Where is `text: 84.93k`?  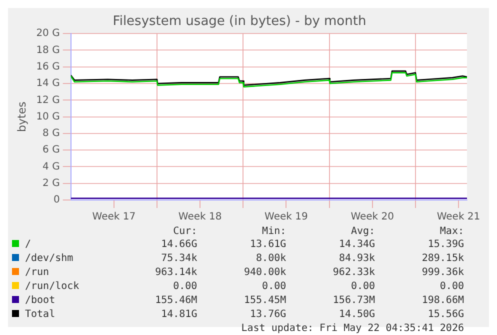 text: 84.93k is located at coordinates (357, 259).